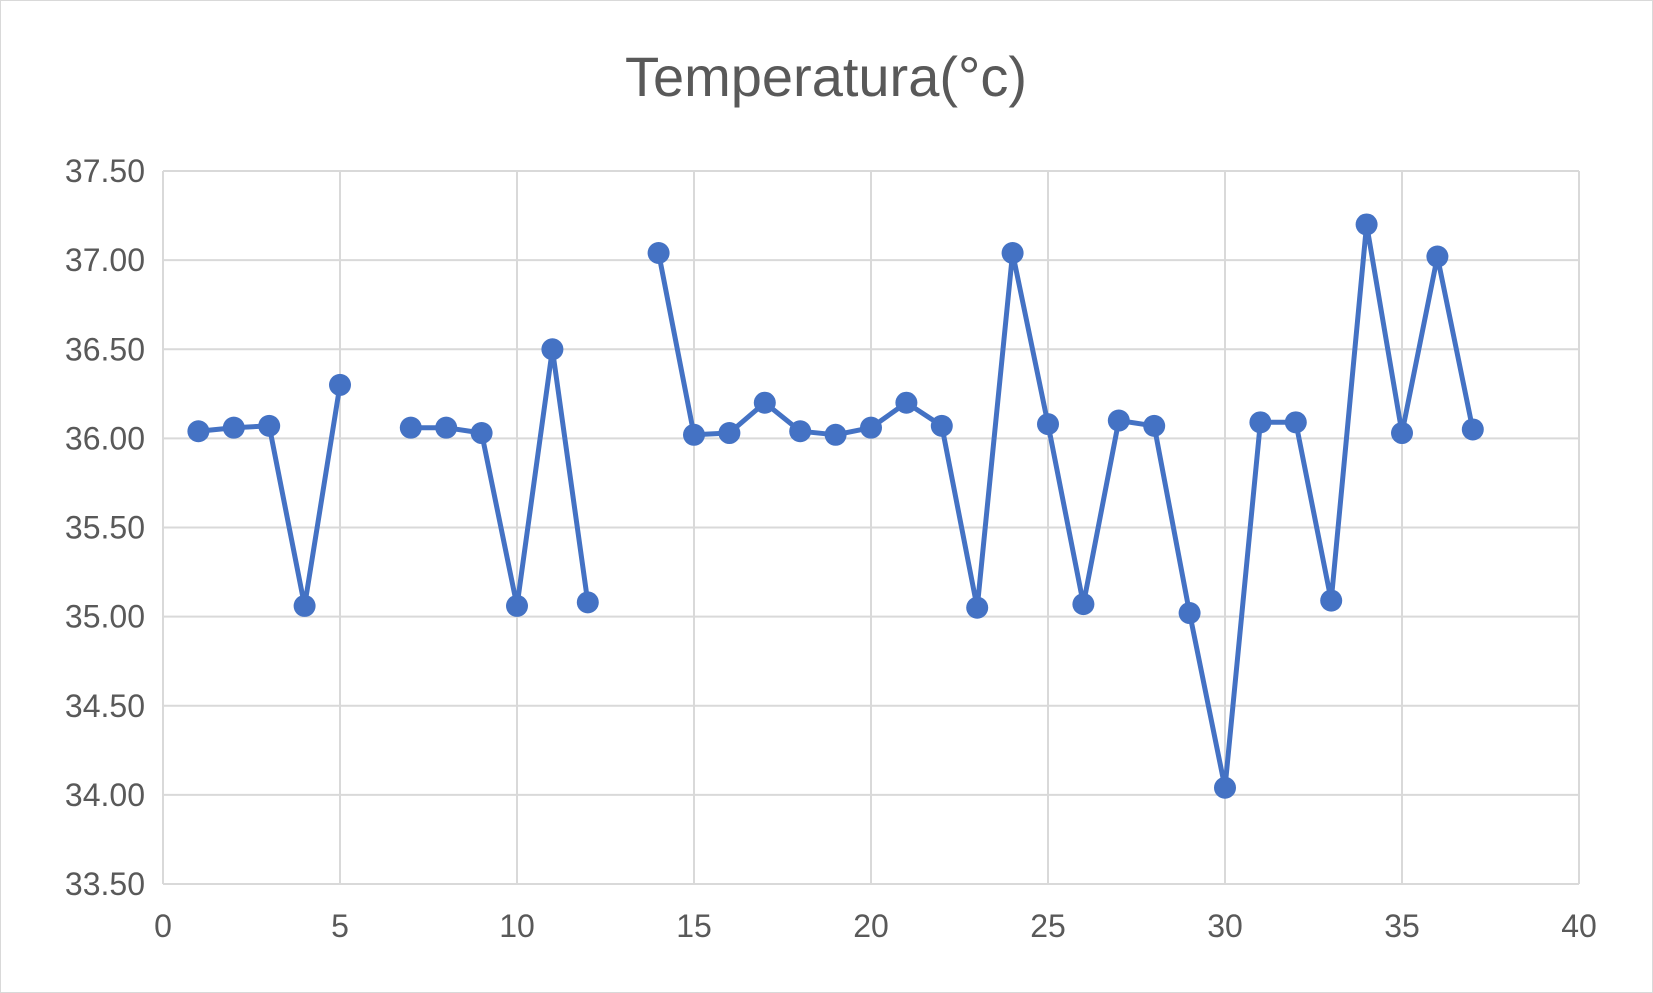 Image resolution: width=1653 pixels, height=993 pixels. Describe the element at coordinates (826, 76) in the screenshot. I see `chart-title: Temperatura(°c)` at that location.